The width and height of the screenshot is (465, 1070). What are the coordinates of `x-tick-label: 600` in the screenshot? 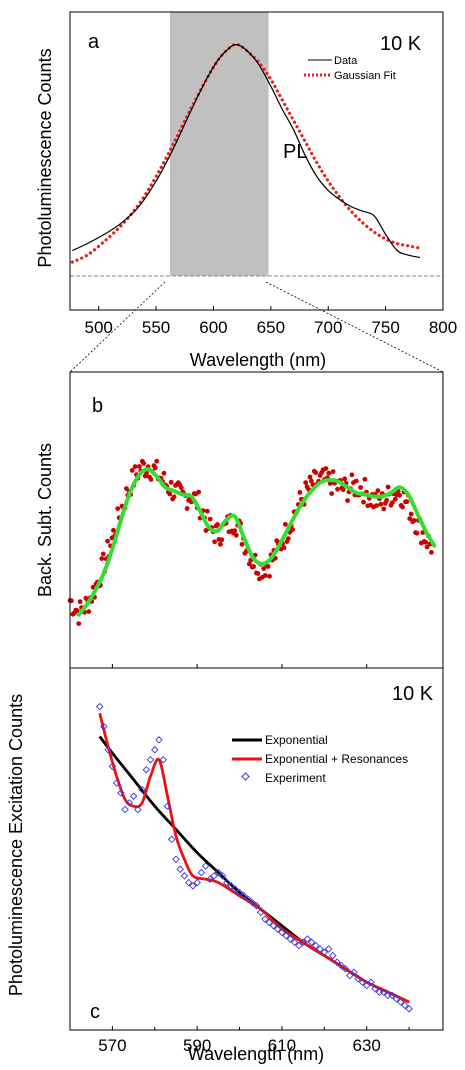 It's located at (213, 327).